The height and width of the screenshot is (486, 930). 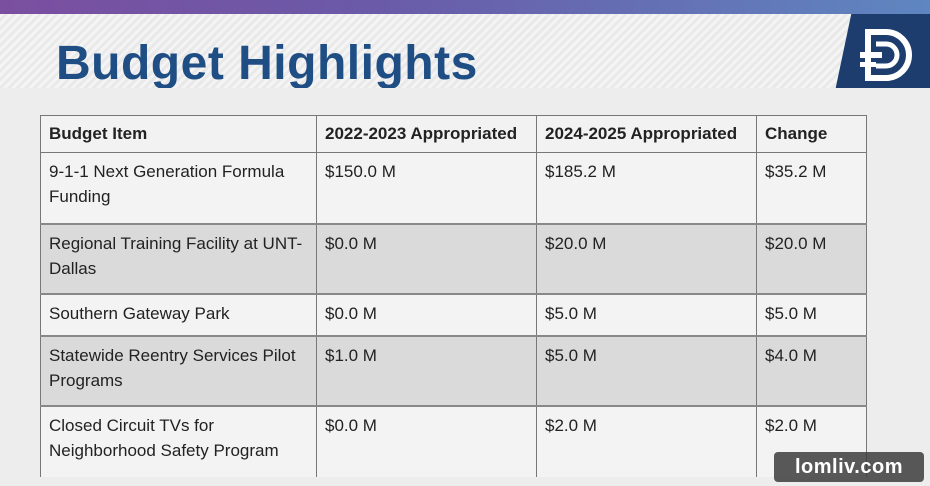 I want to click on cell-budget-item: Southern Gateway Park, so click(x=178, y=314).